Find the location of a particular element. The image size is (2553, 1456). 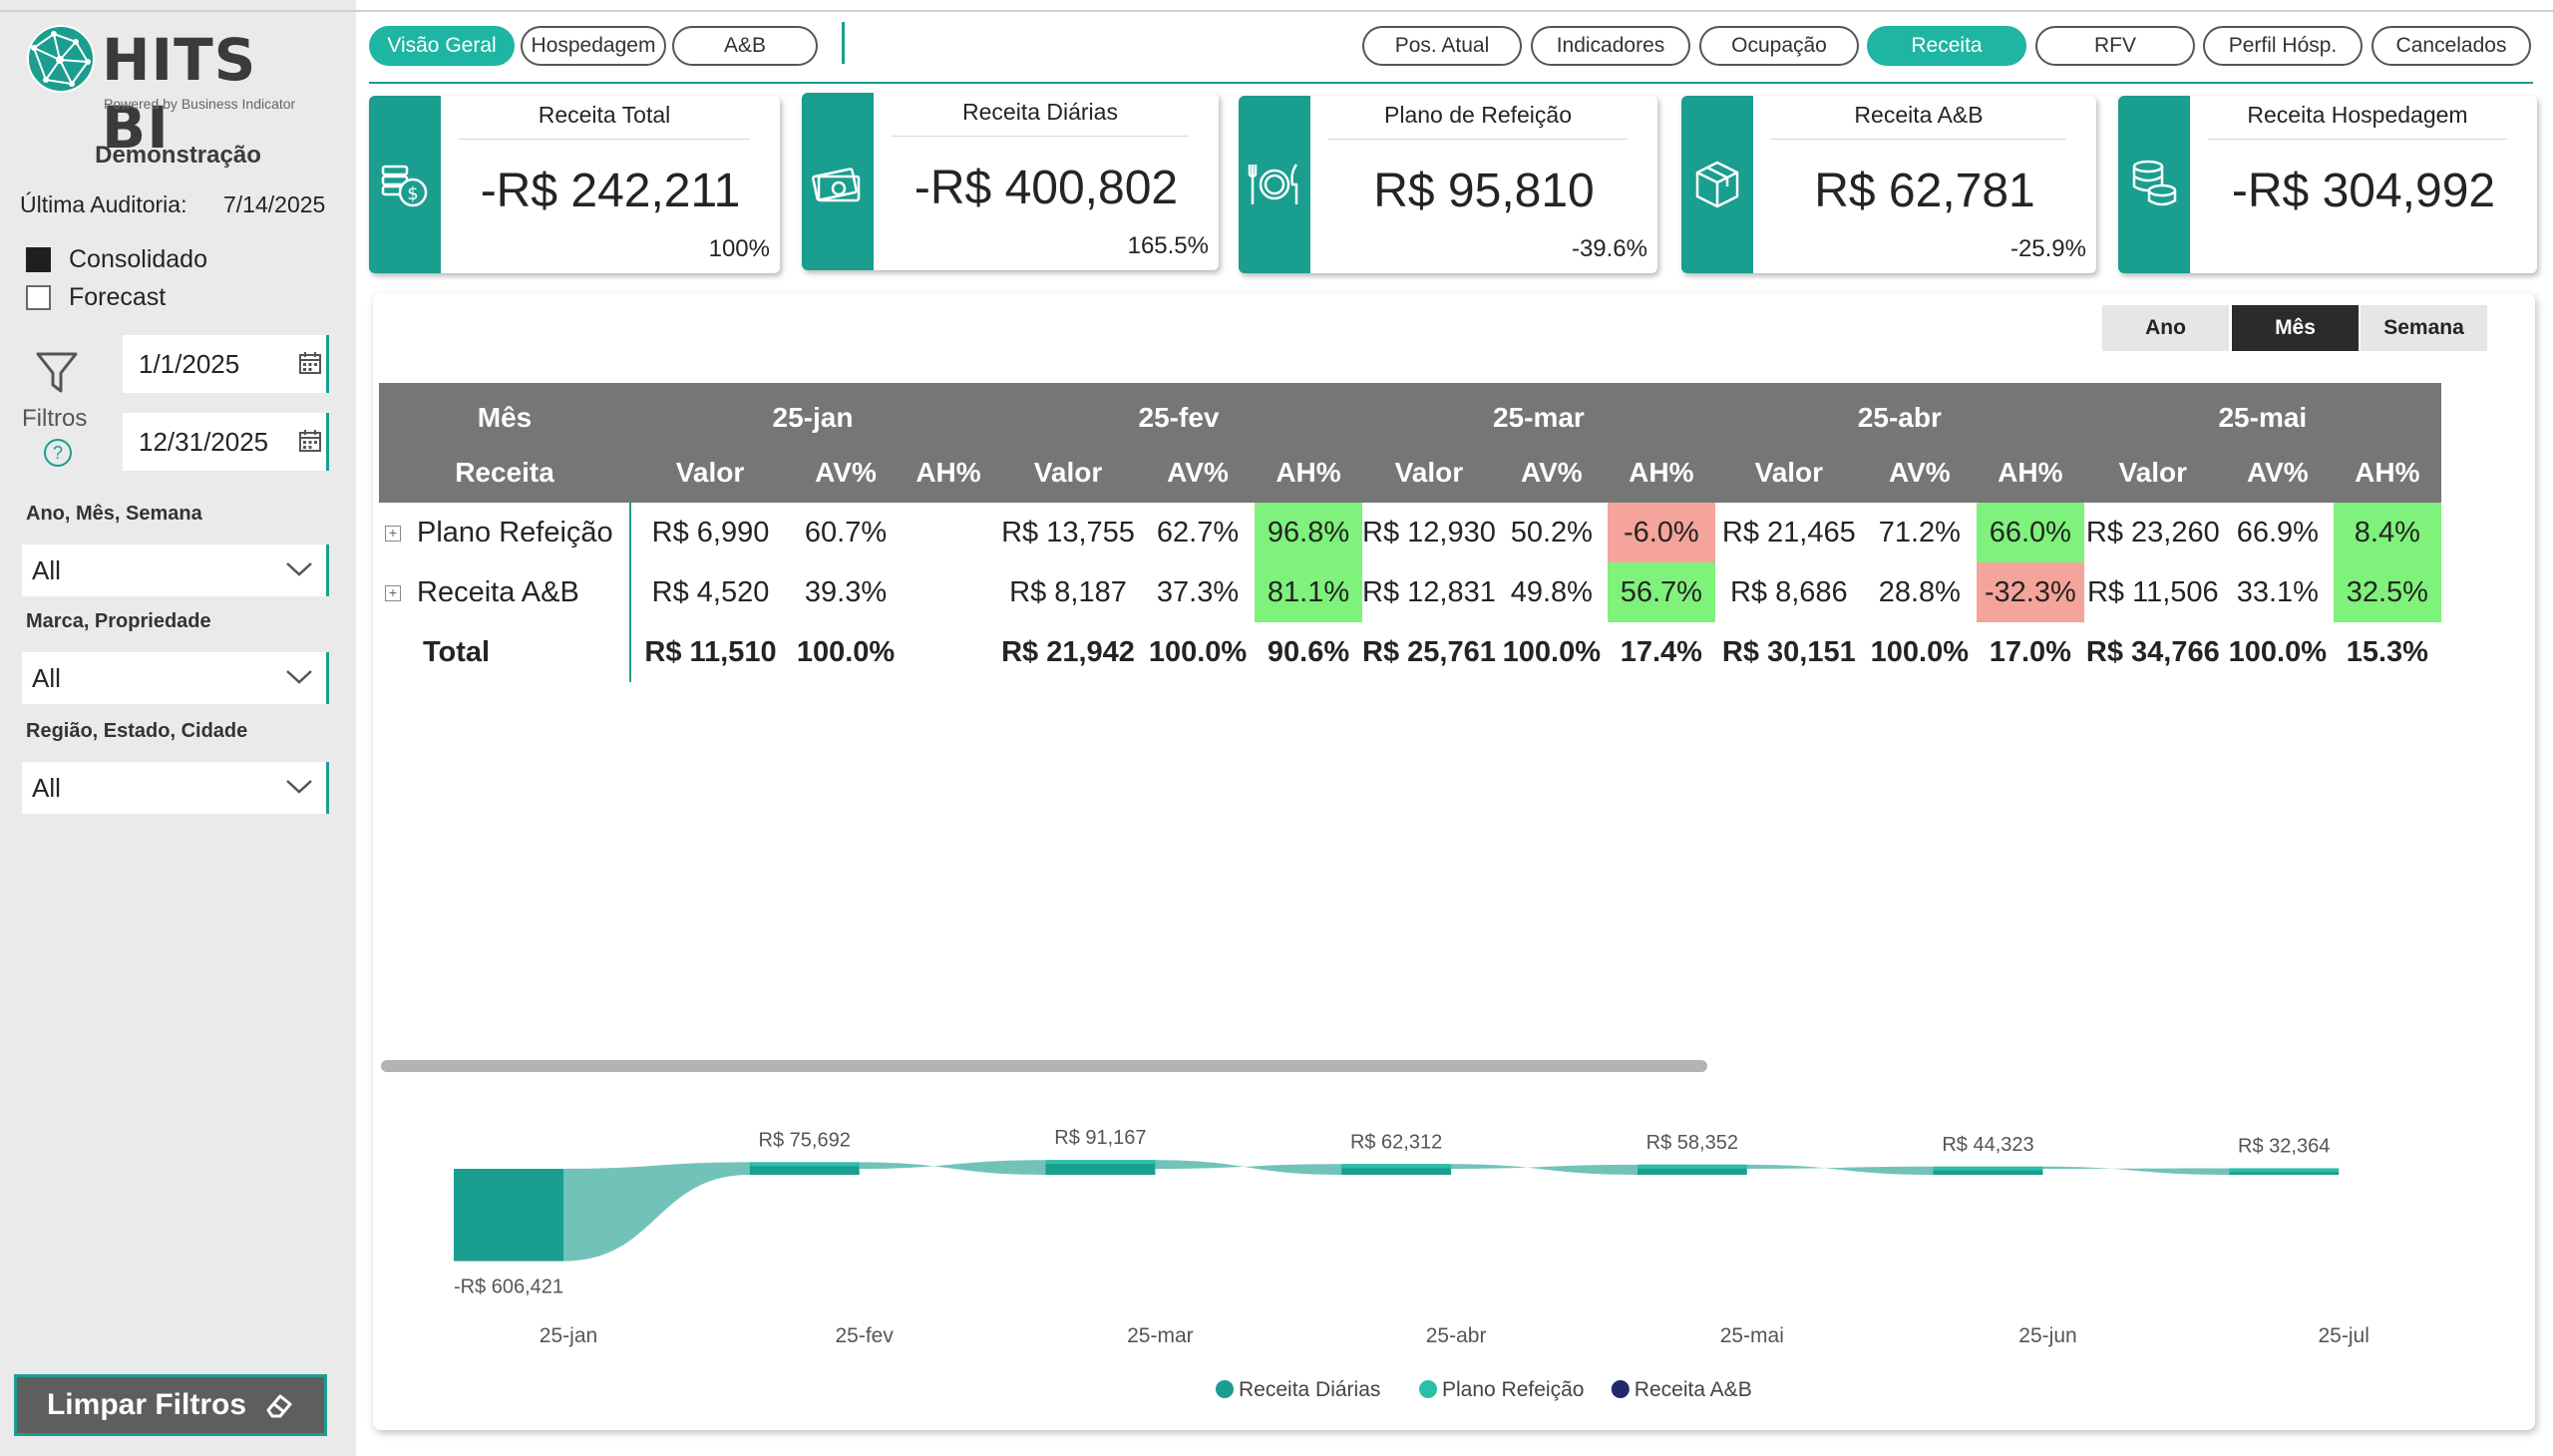

cell-ah: 8.4% is located at coordinates (2387, 532).